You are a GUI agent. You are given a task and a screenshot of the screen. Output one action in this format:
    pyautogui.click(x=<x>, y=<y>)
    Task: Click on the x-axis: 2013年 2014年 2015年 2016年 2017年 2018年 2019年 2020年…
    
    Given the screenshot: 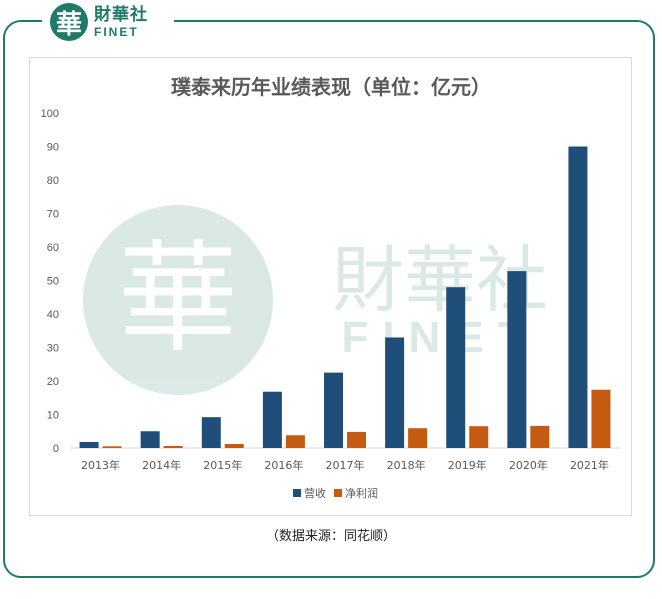 What is the action you would take?
    pyautogui.click(x=345, y=465)
    